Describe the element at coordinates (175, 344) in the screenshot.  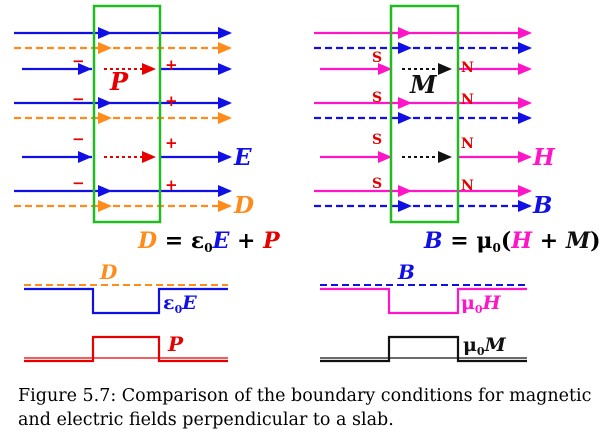
I see `graph-P-label: P` at that location.